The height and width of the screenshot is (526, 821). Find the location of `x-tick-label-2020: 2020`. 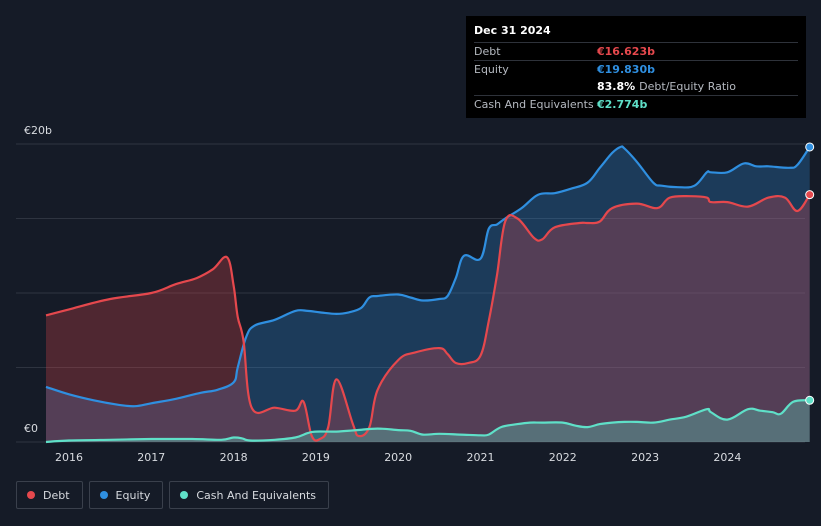

x-tick-label-2020: 2020 is located at coordinates (398, 457).